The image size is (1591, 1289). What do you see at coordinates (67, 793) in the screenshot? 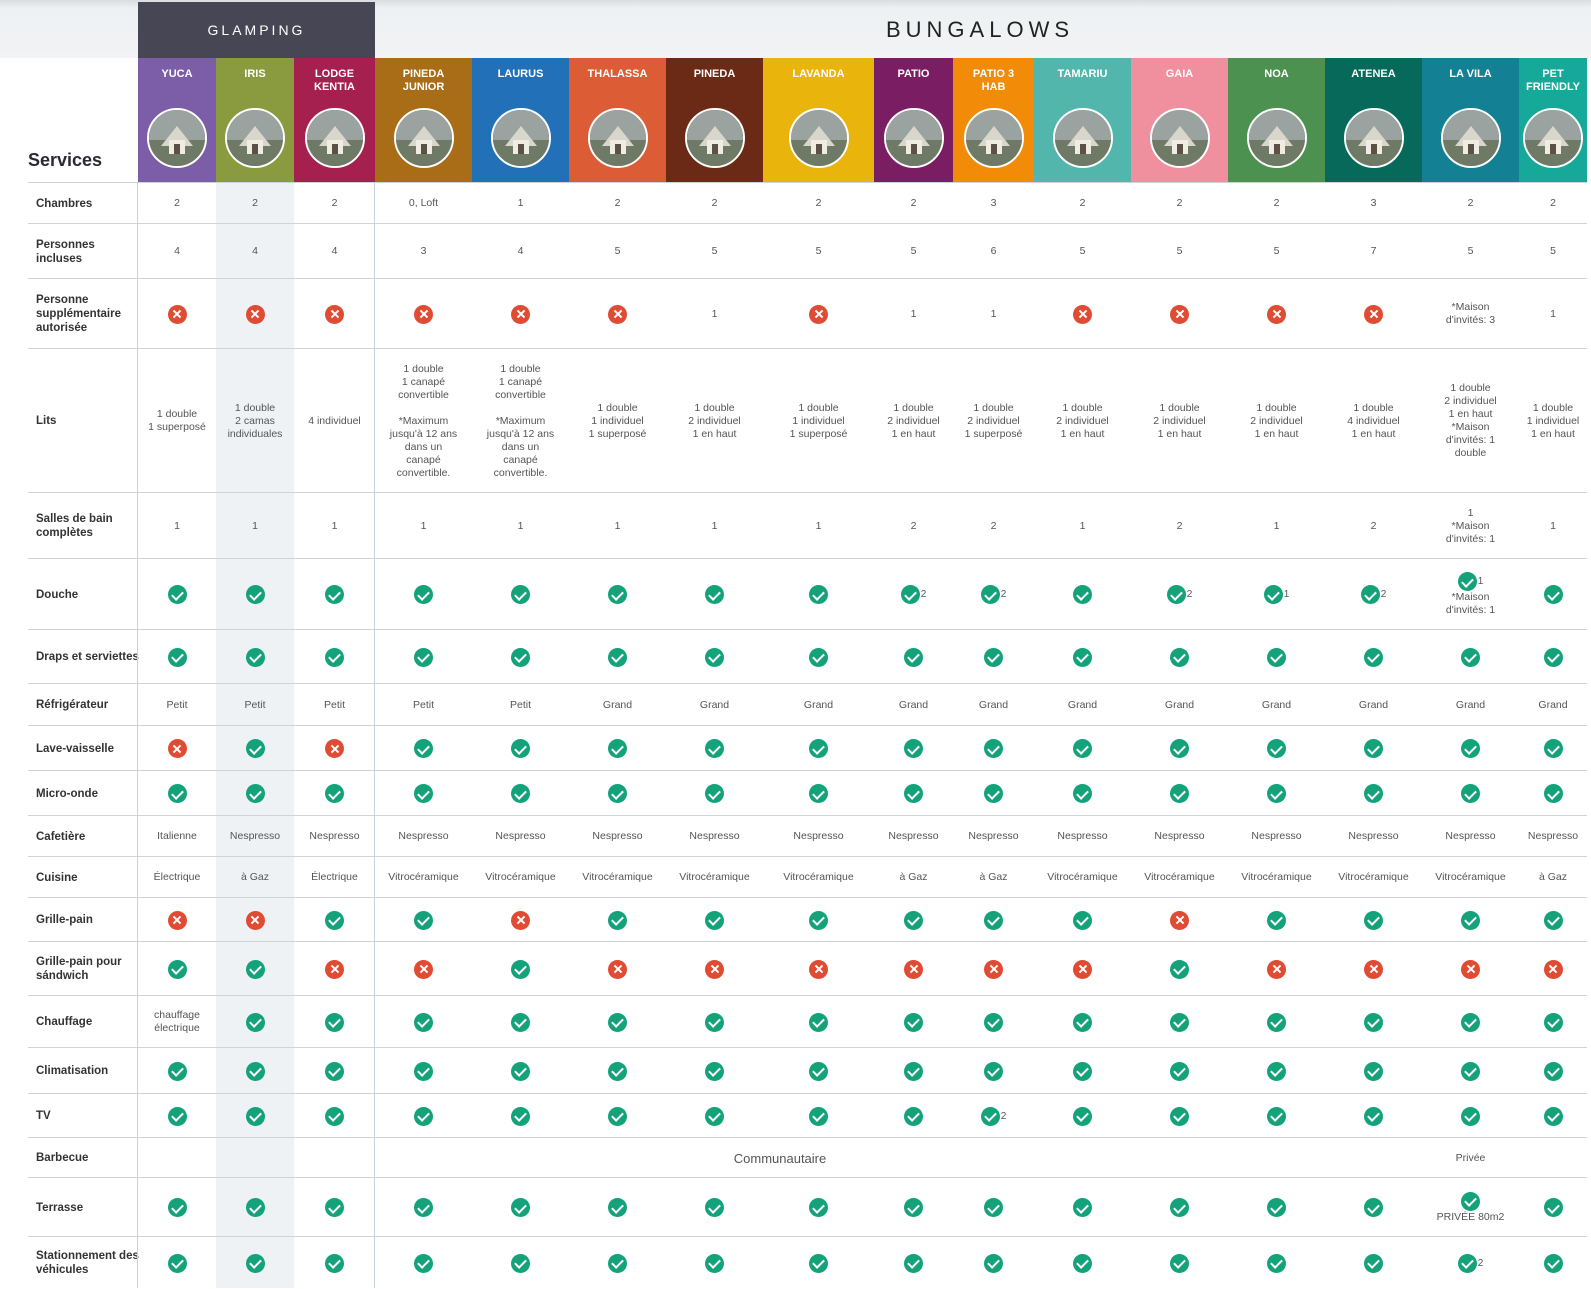
I see `row-label: Micro-onde` at bounding box center [67, 793].